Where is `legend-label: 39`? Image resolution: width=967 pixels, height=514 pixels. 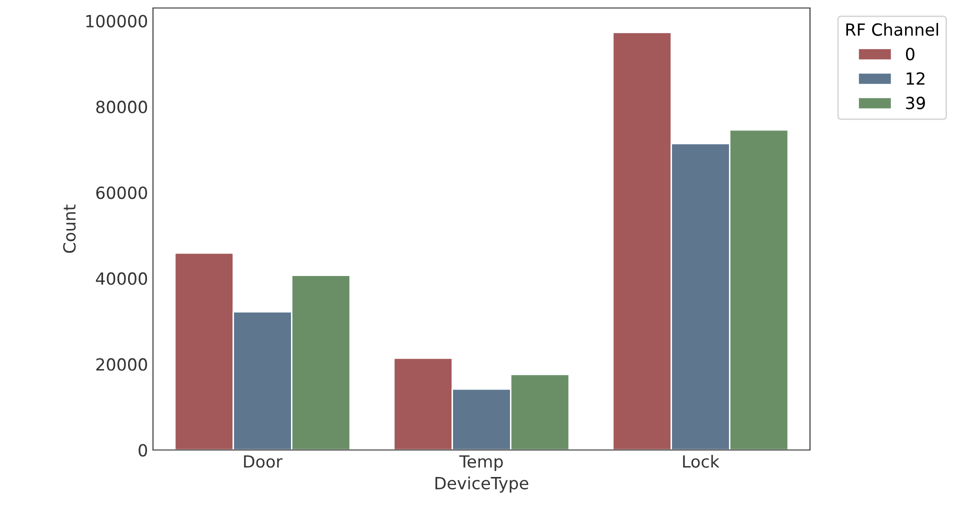
legend-label: 39 is located at coordinates (915, 103).